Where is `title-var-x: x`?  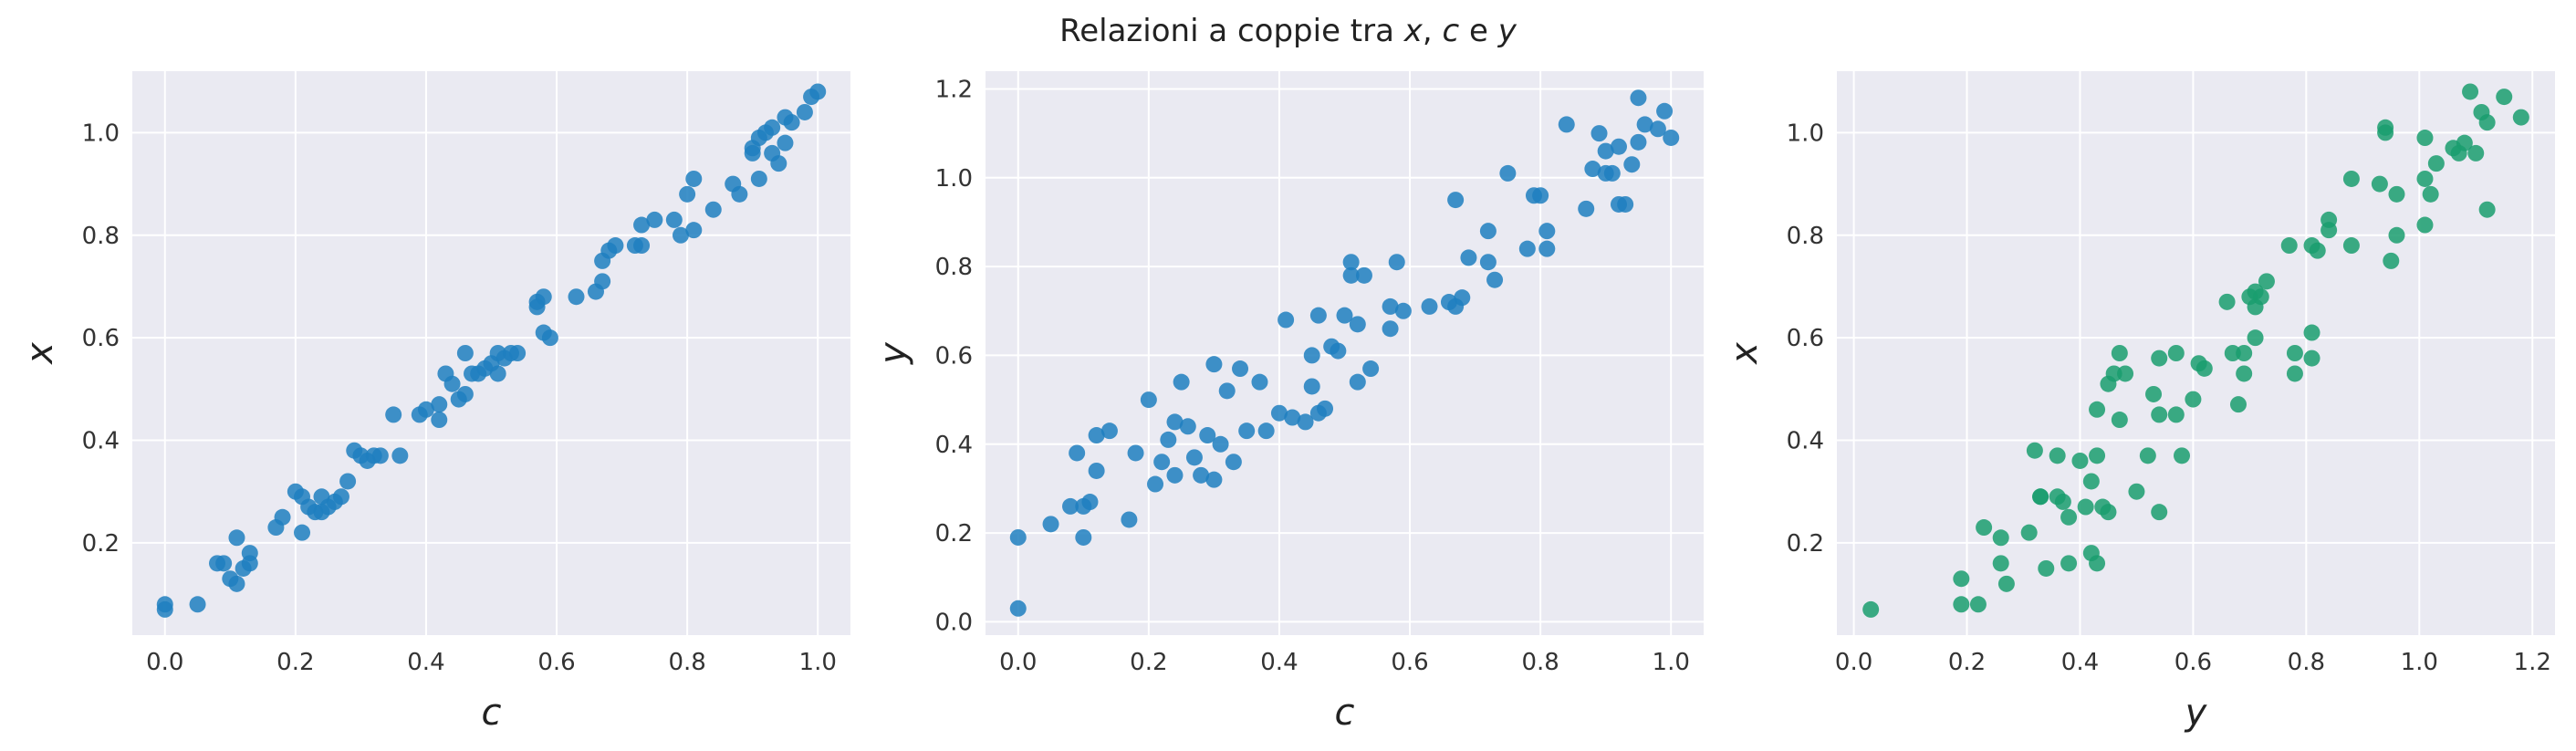 title-var-x: x is located at coordinates (1413, 31).